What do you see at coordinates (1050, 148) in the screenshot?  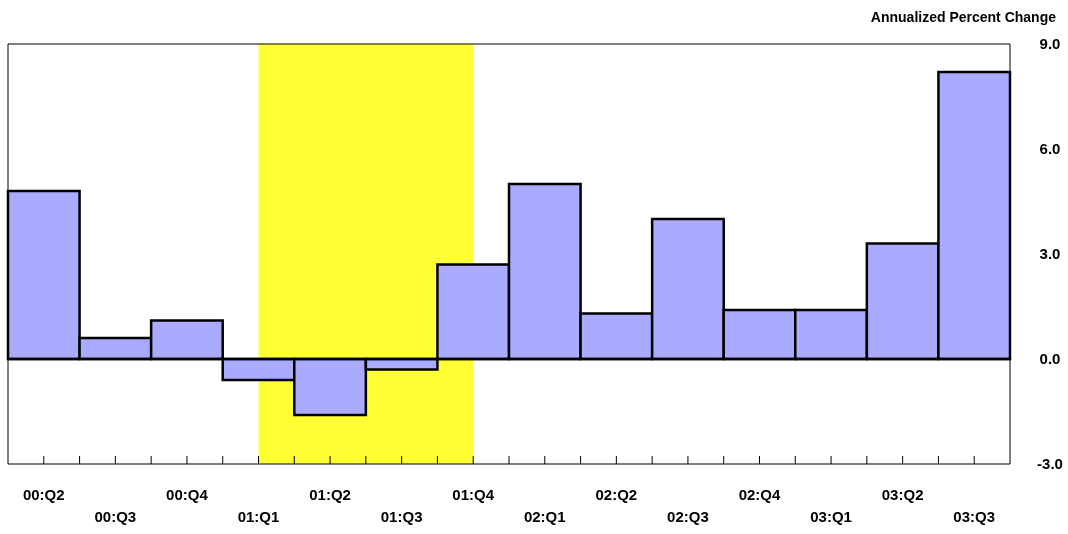 I see `y-tick-label: 6.0` at bounding box center [1050, 148].